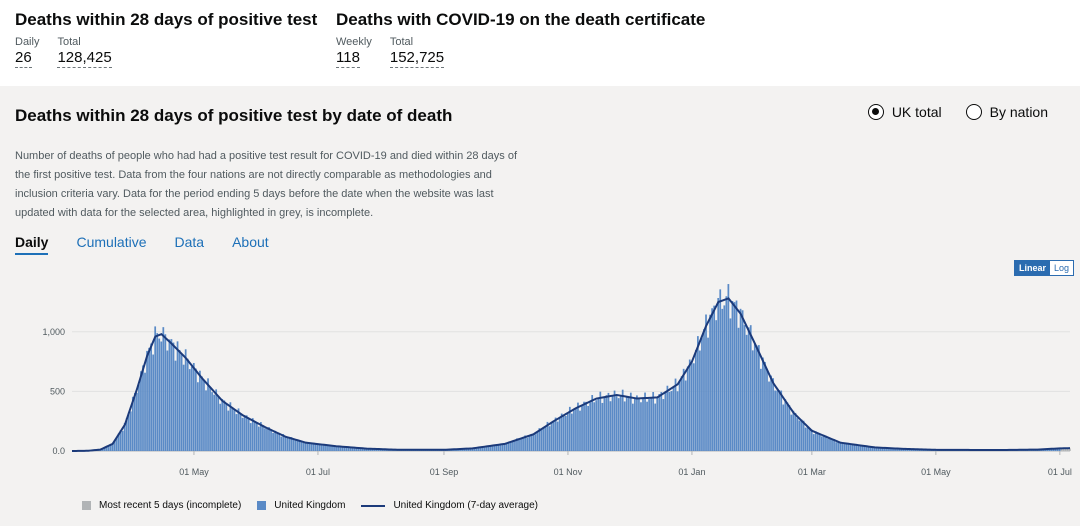 The image size is (1080, 526). I want to click on y-tick-label: 500, so click(57, 391).